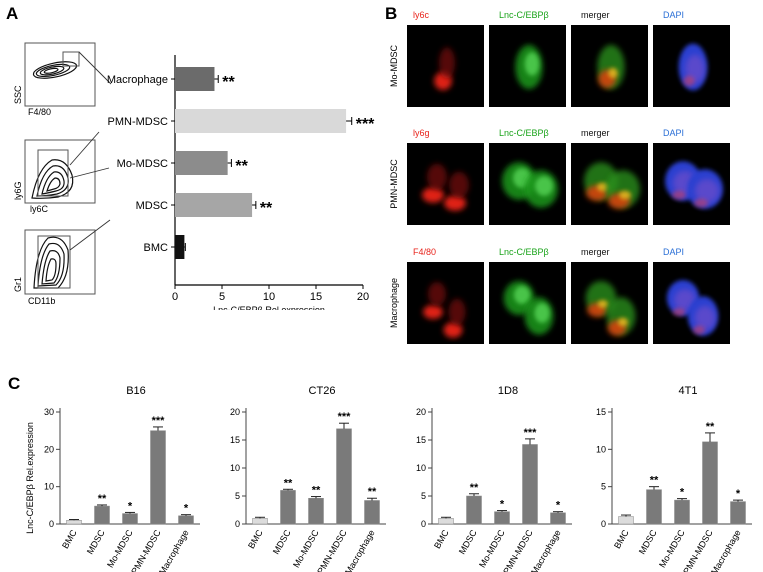  What do you see at coordinates (41, 301) in the screenshot?
I see `flow-3-xlabel: CD11b` at bounding box center [41, 301].